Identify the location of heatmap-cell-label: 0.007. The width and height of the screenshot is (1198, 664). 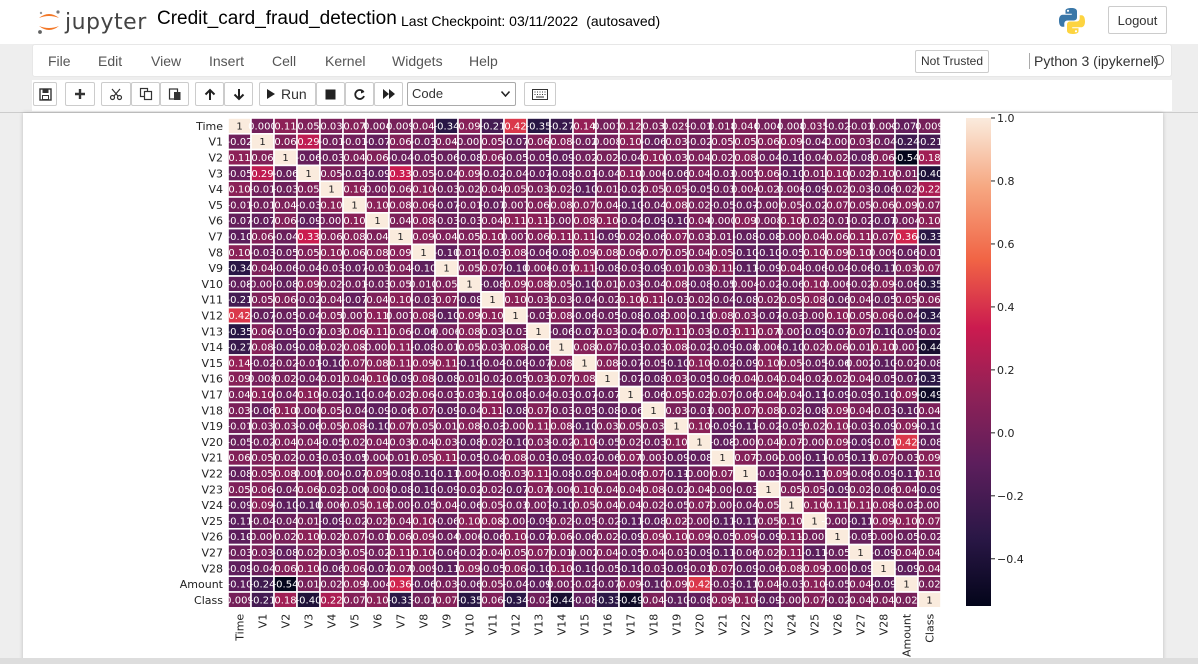
(515, 205).